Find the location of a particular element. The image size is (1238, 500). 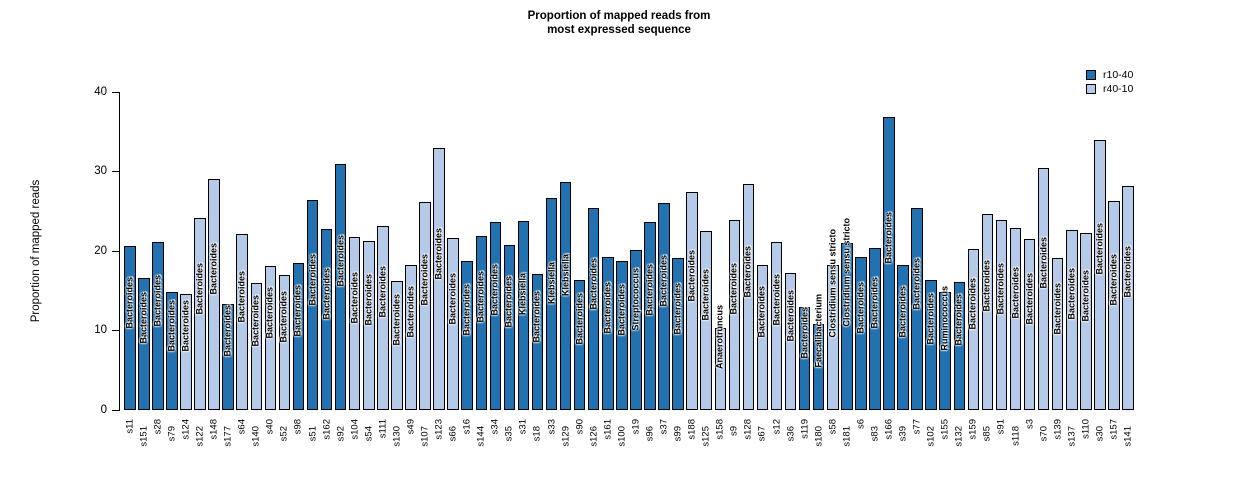

bar-s110: Bacteroides is located at coordinates (1086, 321).